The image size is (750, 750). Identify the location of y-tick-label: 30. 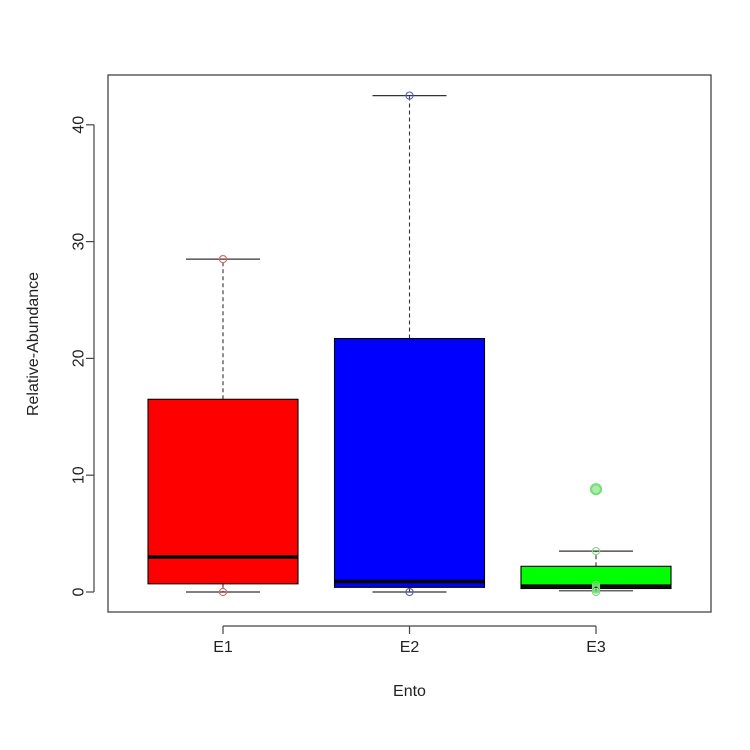
(79, 242).